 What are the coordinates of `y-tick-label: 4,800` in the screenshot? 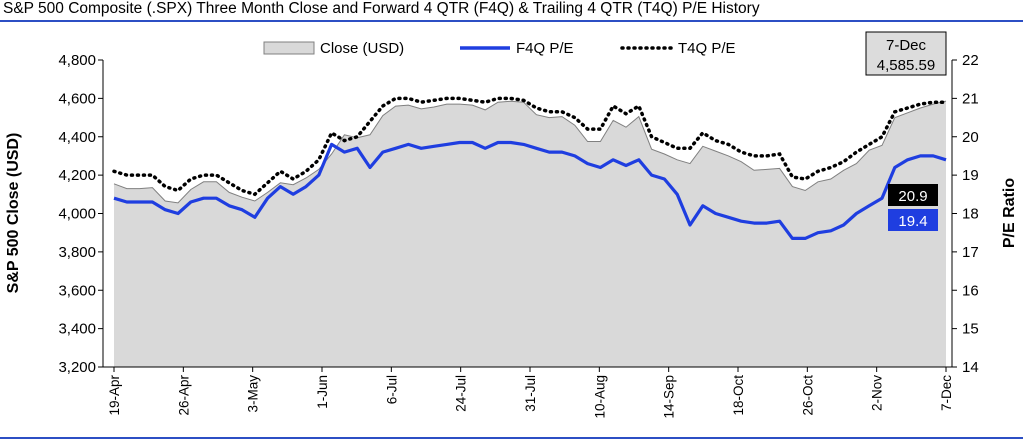 It's located at (77, 60).